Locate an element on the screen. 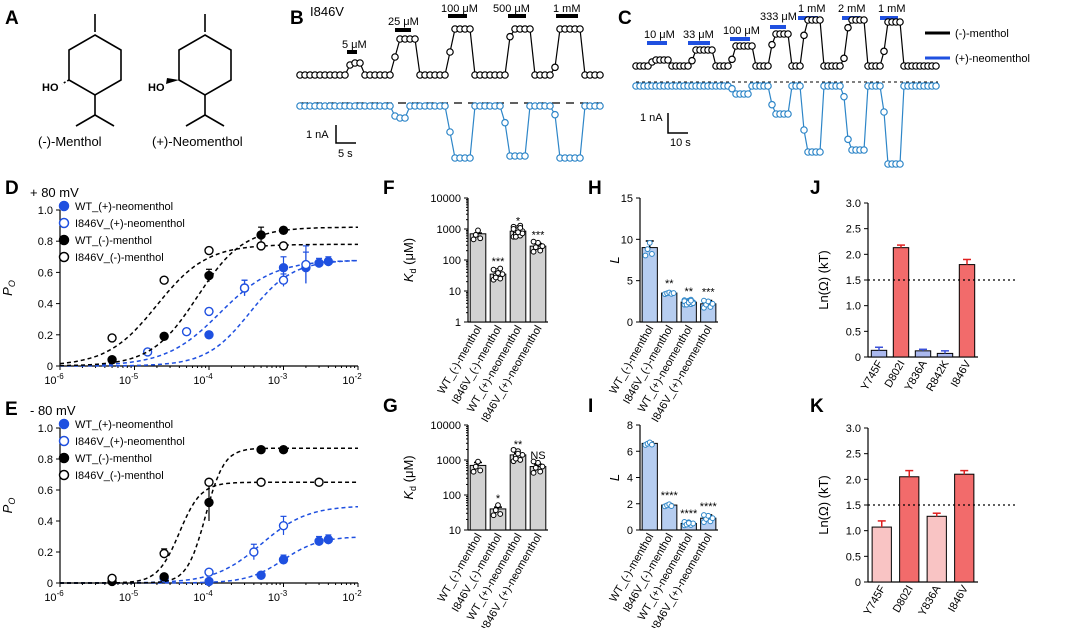  chart-title: + 80 mV is located at coordinates (54, 192).